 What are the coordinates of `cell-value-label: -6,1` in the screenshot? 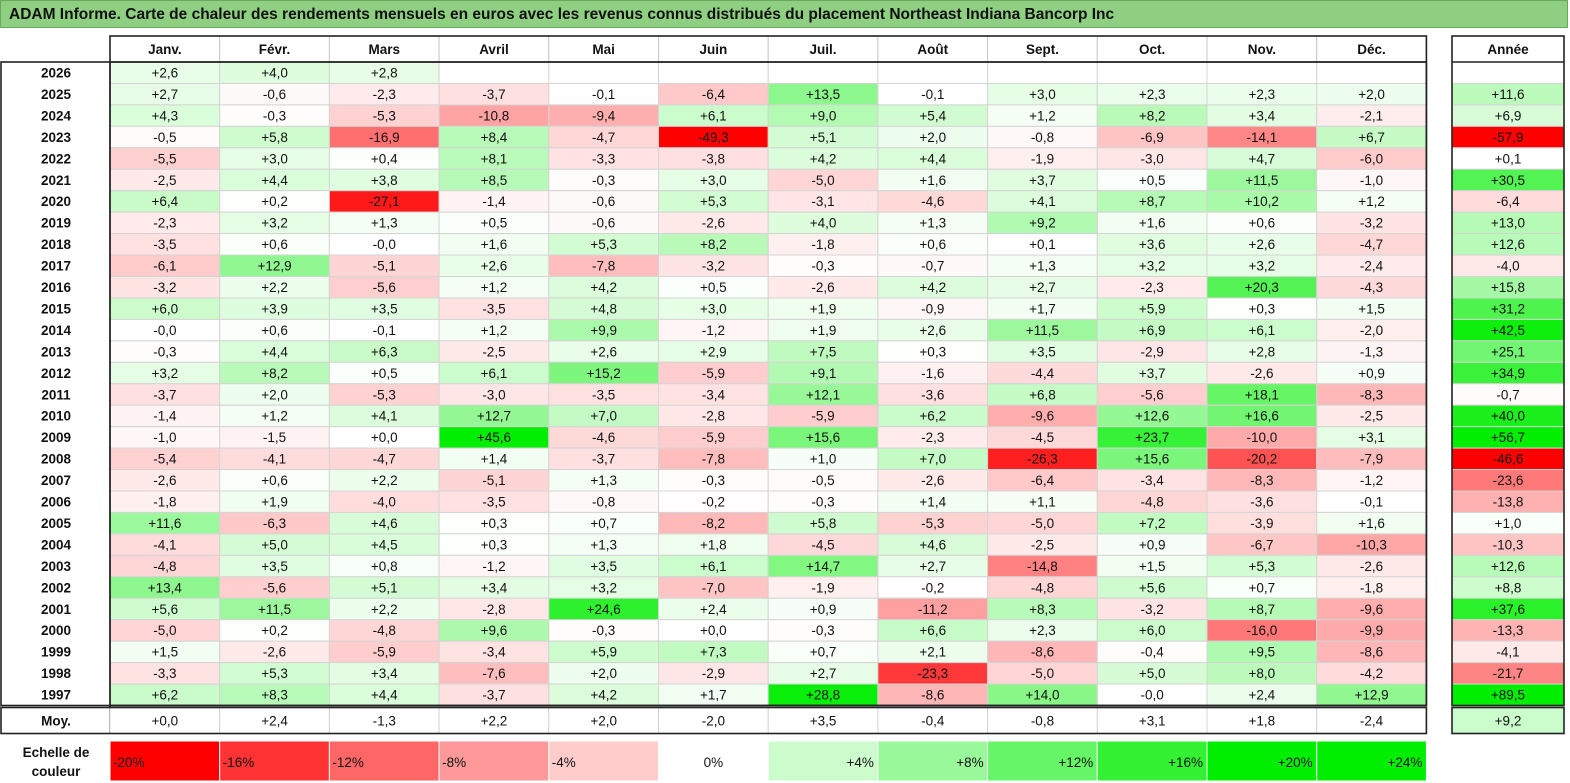 It's located at (164, 266).